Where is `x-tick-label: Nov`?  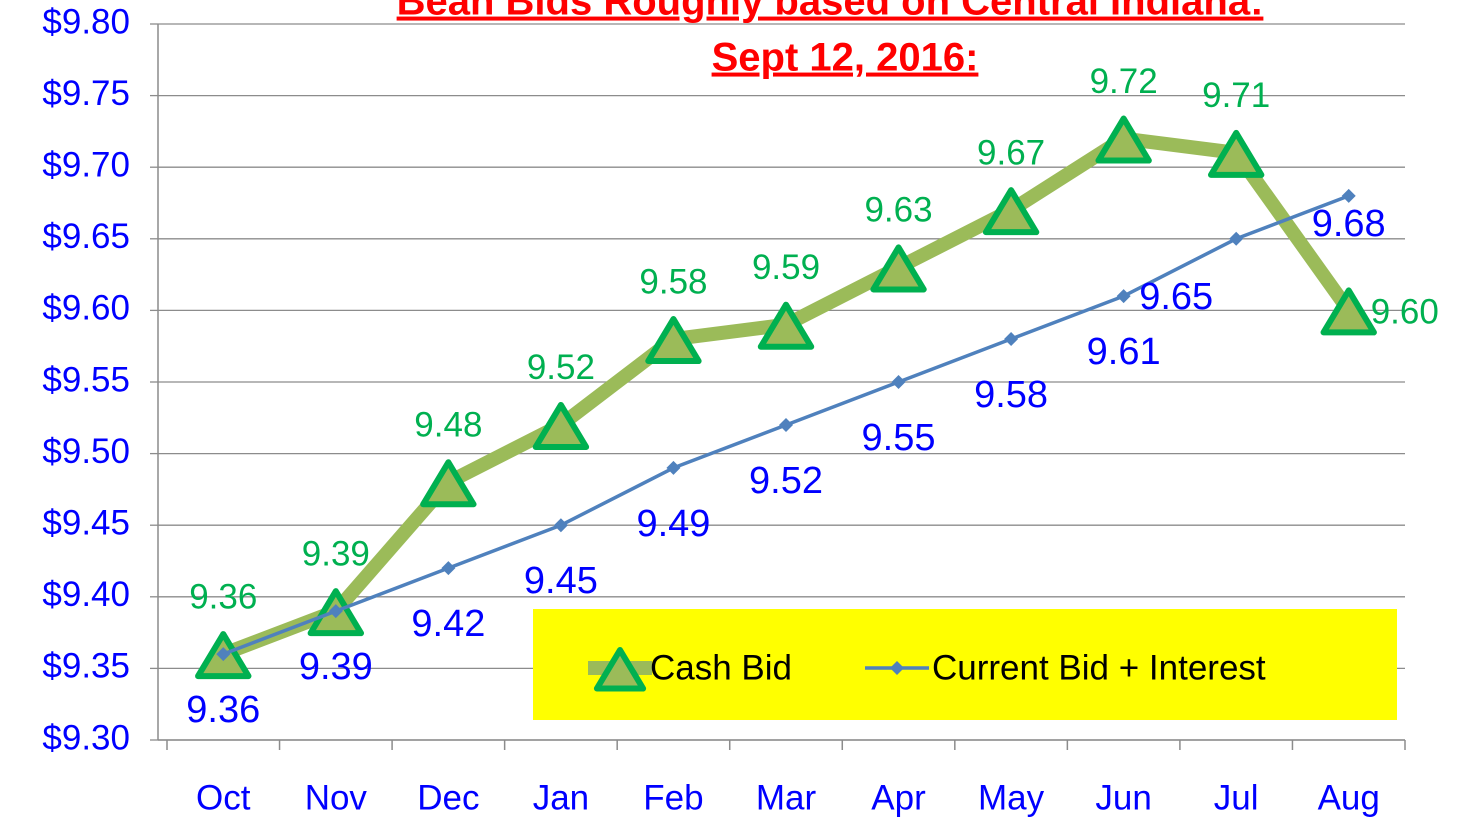 x-tick-label: Nov is located at coordinates (336, 797).